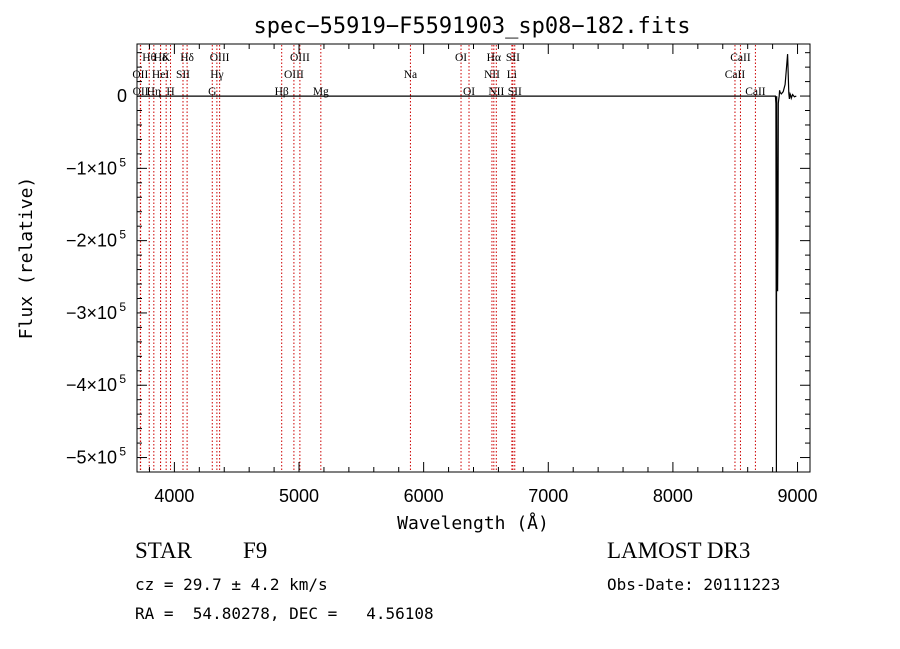 The height and width of the screenshot is (649, 900). Describe the element at coordinates (231, 584) in the screenshot. I see `redshift-text: cz = 29.7 ± 4.2 km/s` at that location.